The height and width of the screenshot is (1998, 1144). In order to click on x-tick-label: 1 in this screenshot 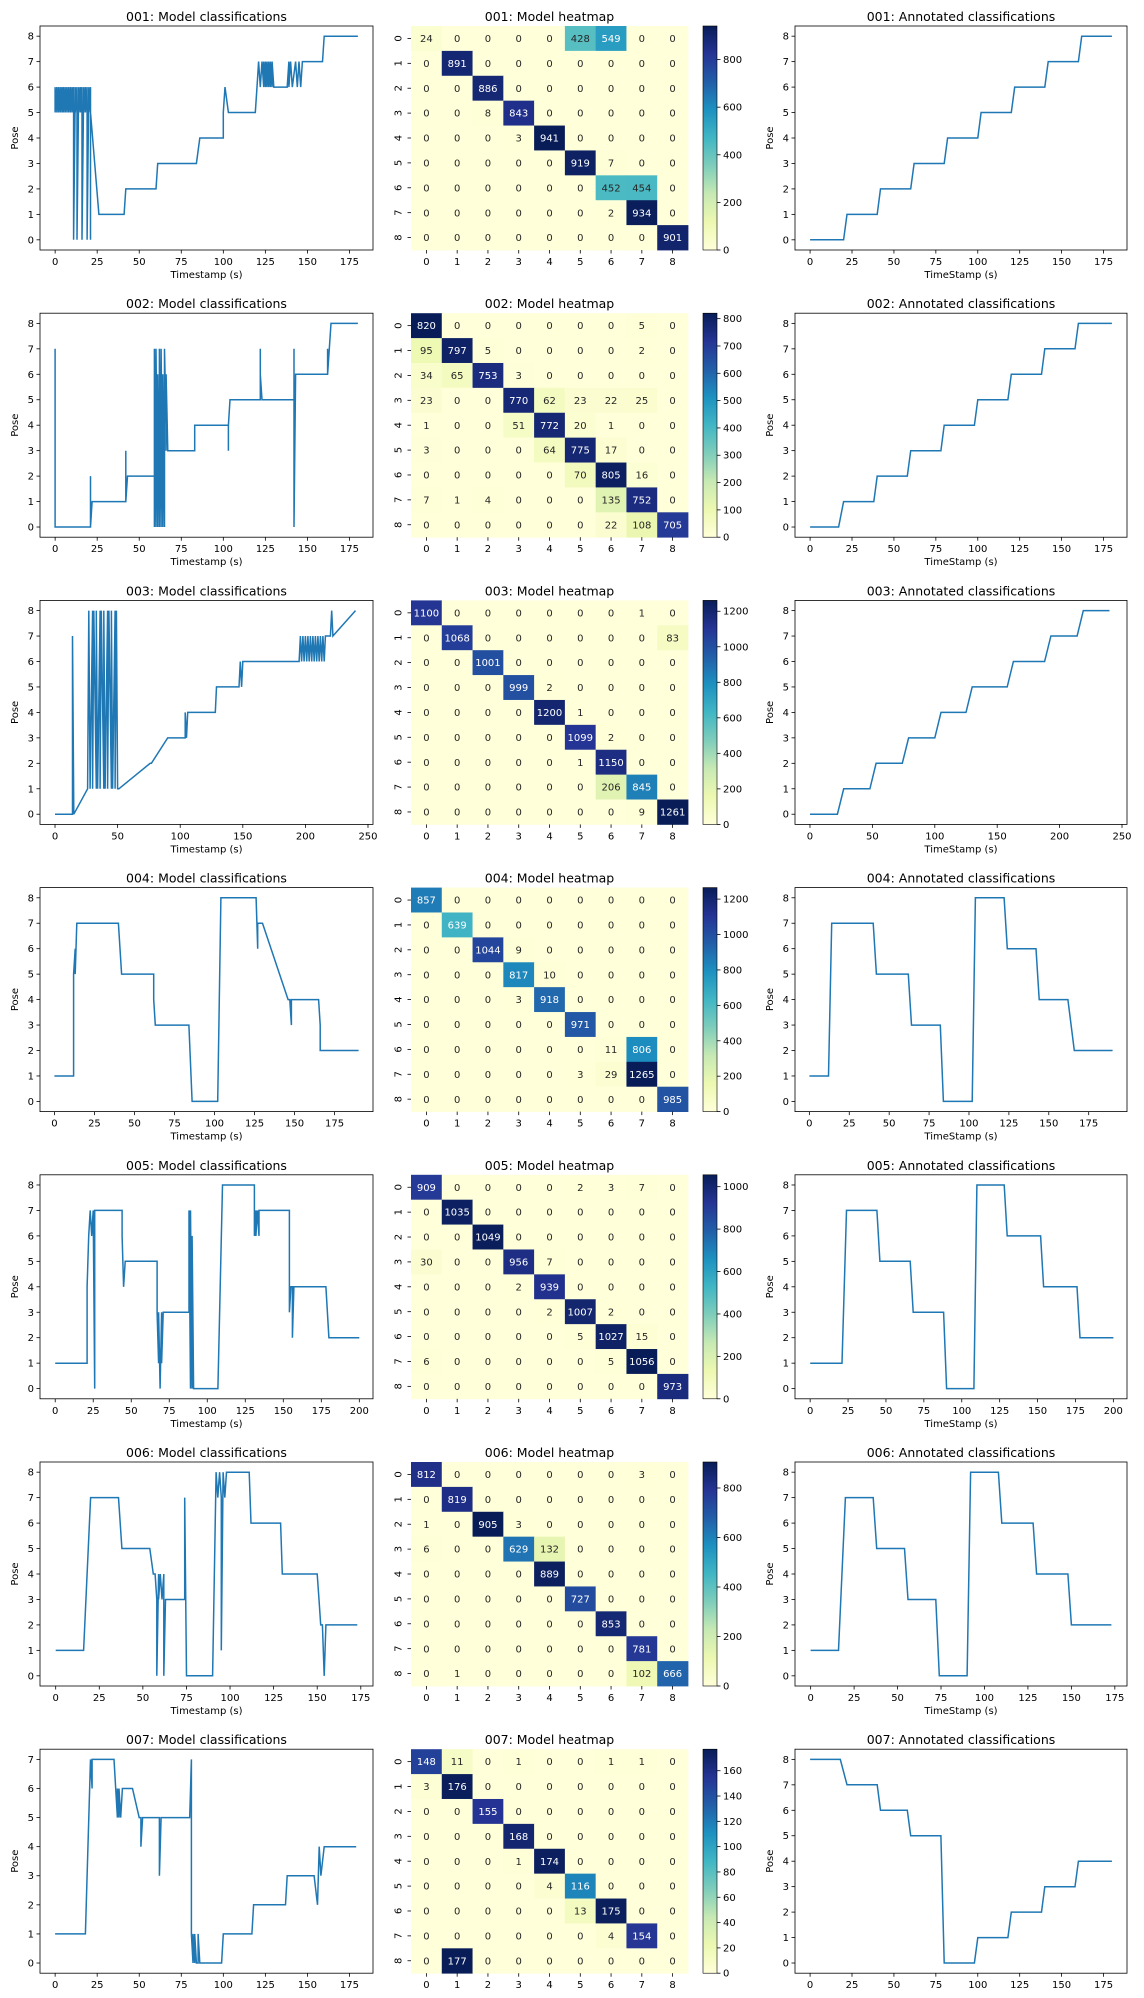, I will do `click(457, 549)`.